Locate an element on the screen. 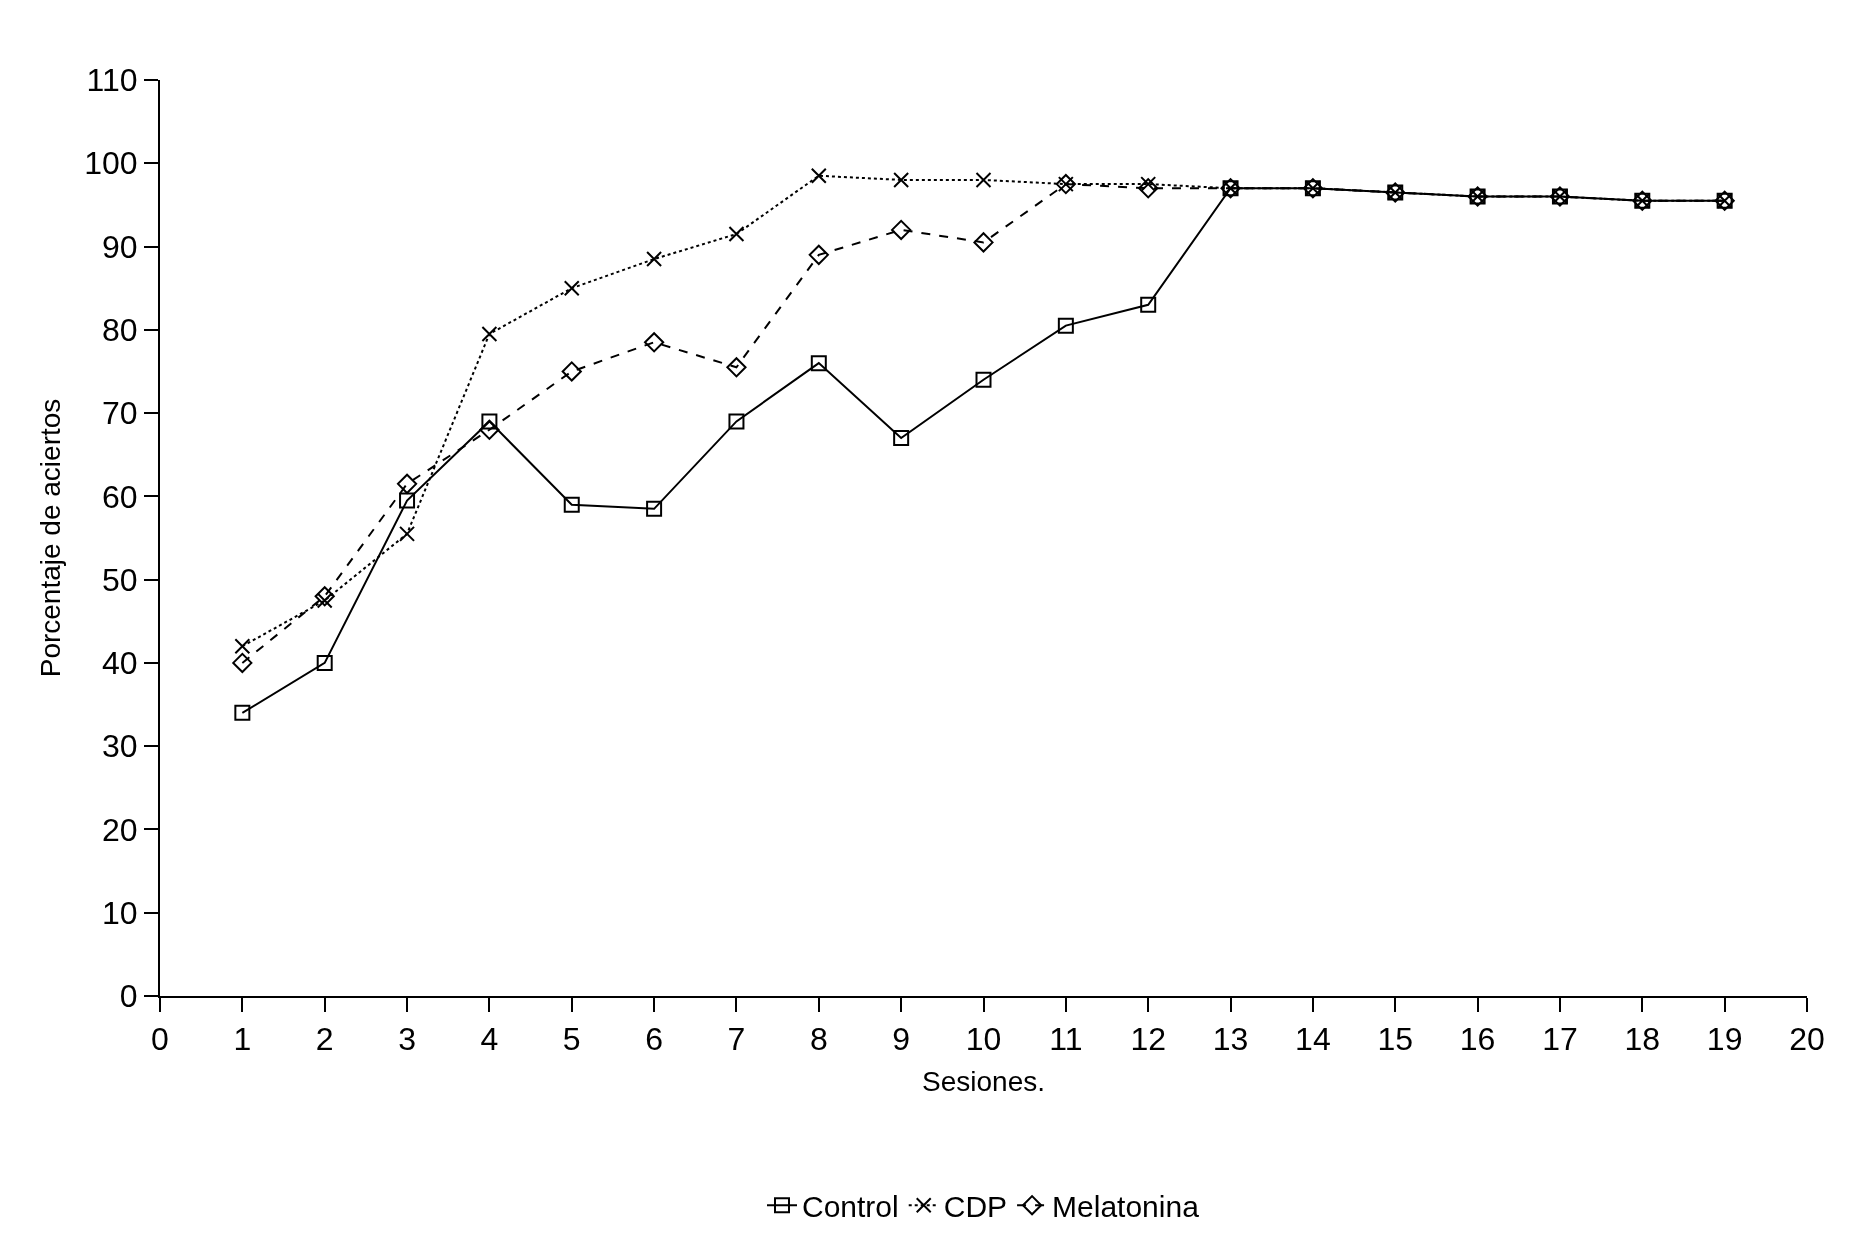 This screenshot has width=1867, height=1256. y-tick-label: 0 is located at coordinates (128, 996).